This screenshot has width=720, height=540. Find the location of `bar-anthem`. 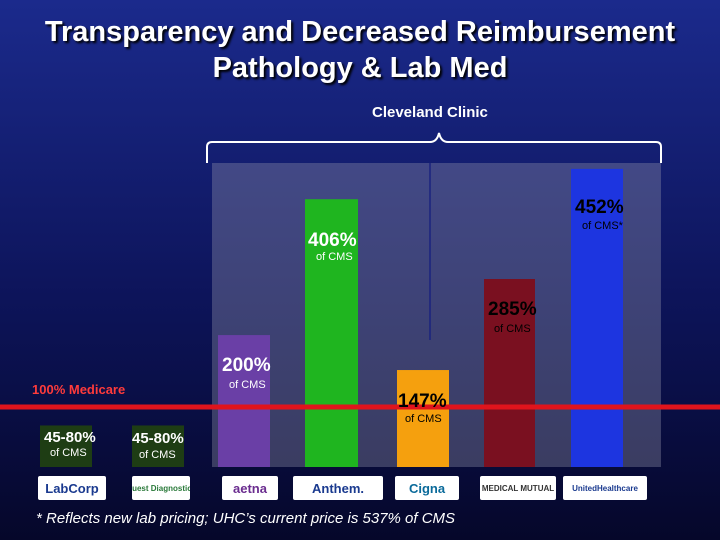

bar-anthem is located at coordinates (331, 333).